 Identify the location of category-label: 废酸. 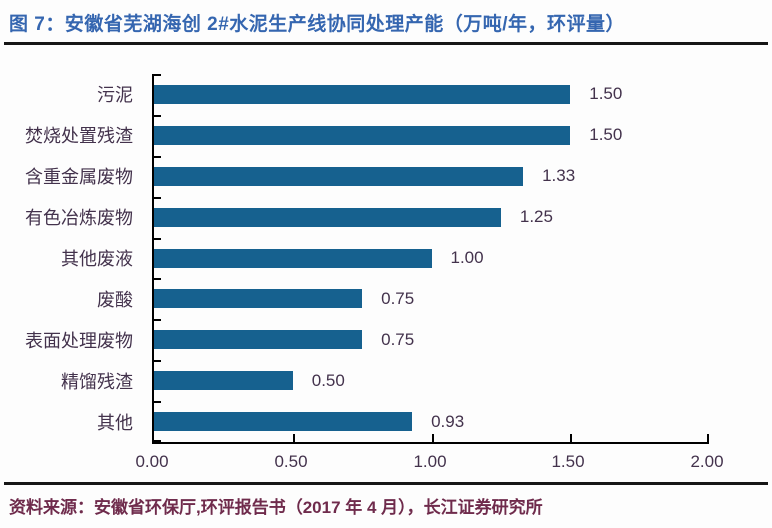
(115, 299).